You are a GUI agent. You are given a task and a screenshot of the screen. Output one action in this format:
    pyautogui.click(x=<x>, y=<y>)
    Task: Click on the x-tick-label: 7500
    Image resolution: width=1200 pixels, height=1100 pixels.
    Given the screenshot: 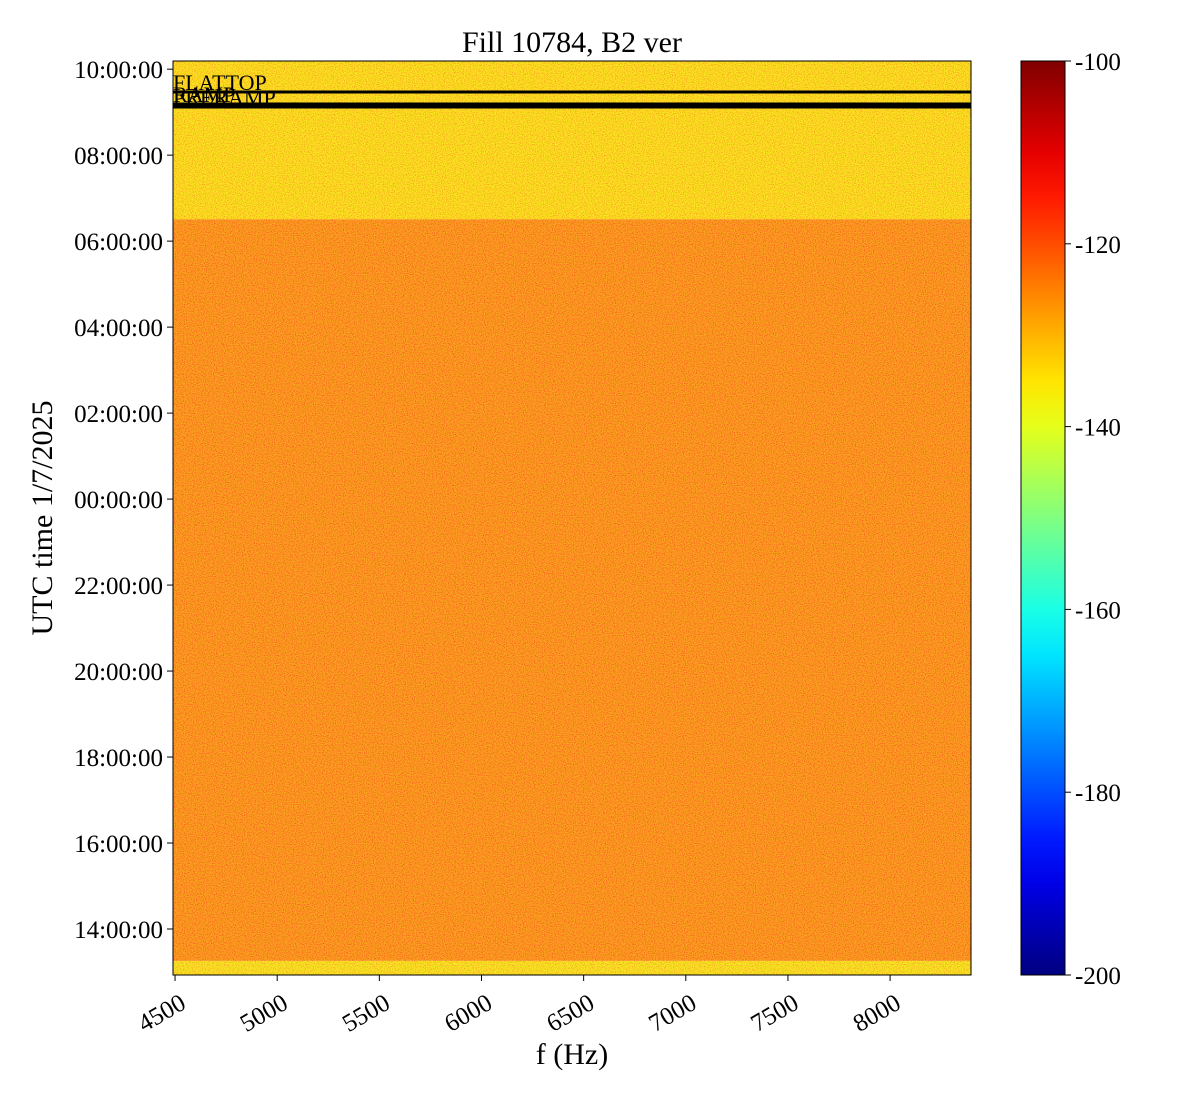 What is the action you would take?
    pyautogui.click(x=775, y=1013)
    